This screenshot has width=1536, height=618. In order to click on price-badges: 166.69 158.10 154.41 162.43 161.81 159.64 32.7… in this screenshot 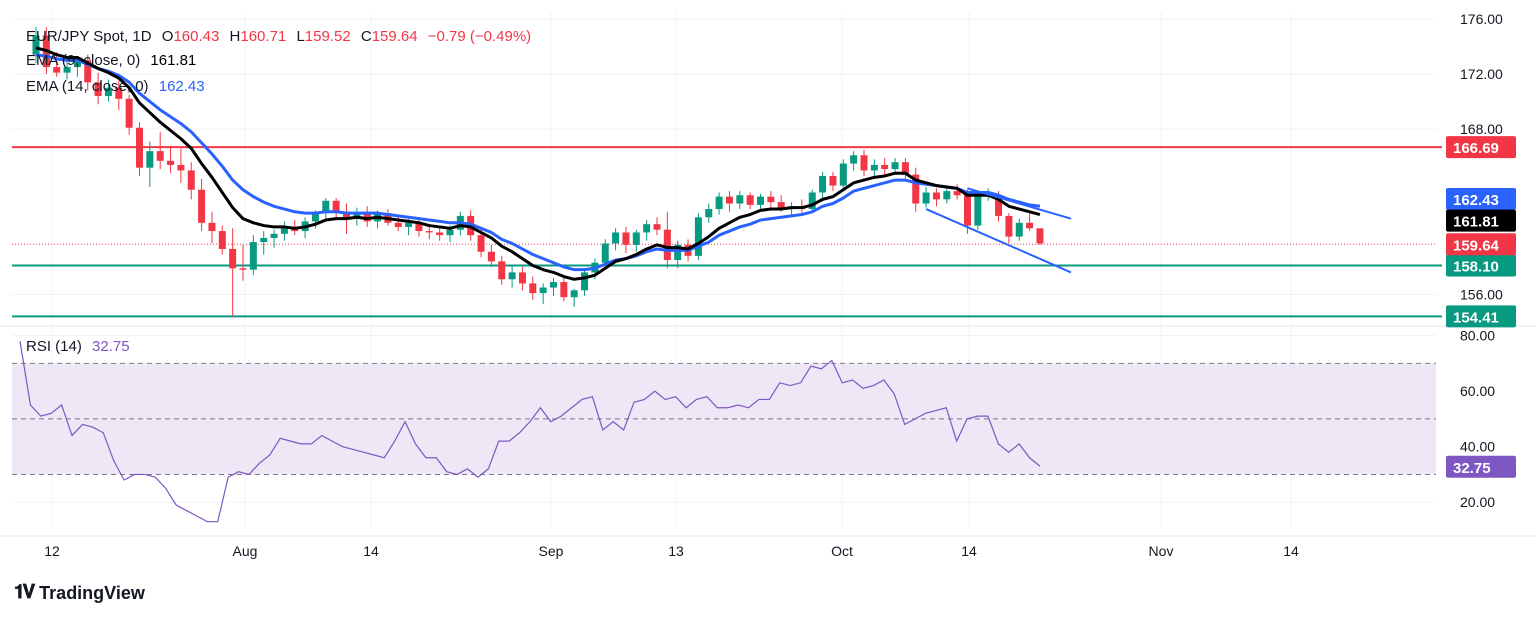, I will do `click(1481, 307)`.